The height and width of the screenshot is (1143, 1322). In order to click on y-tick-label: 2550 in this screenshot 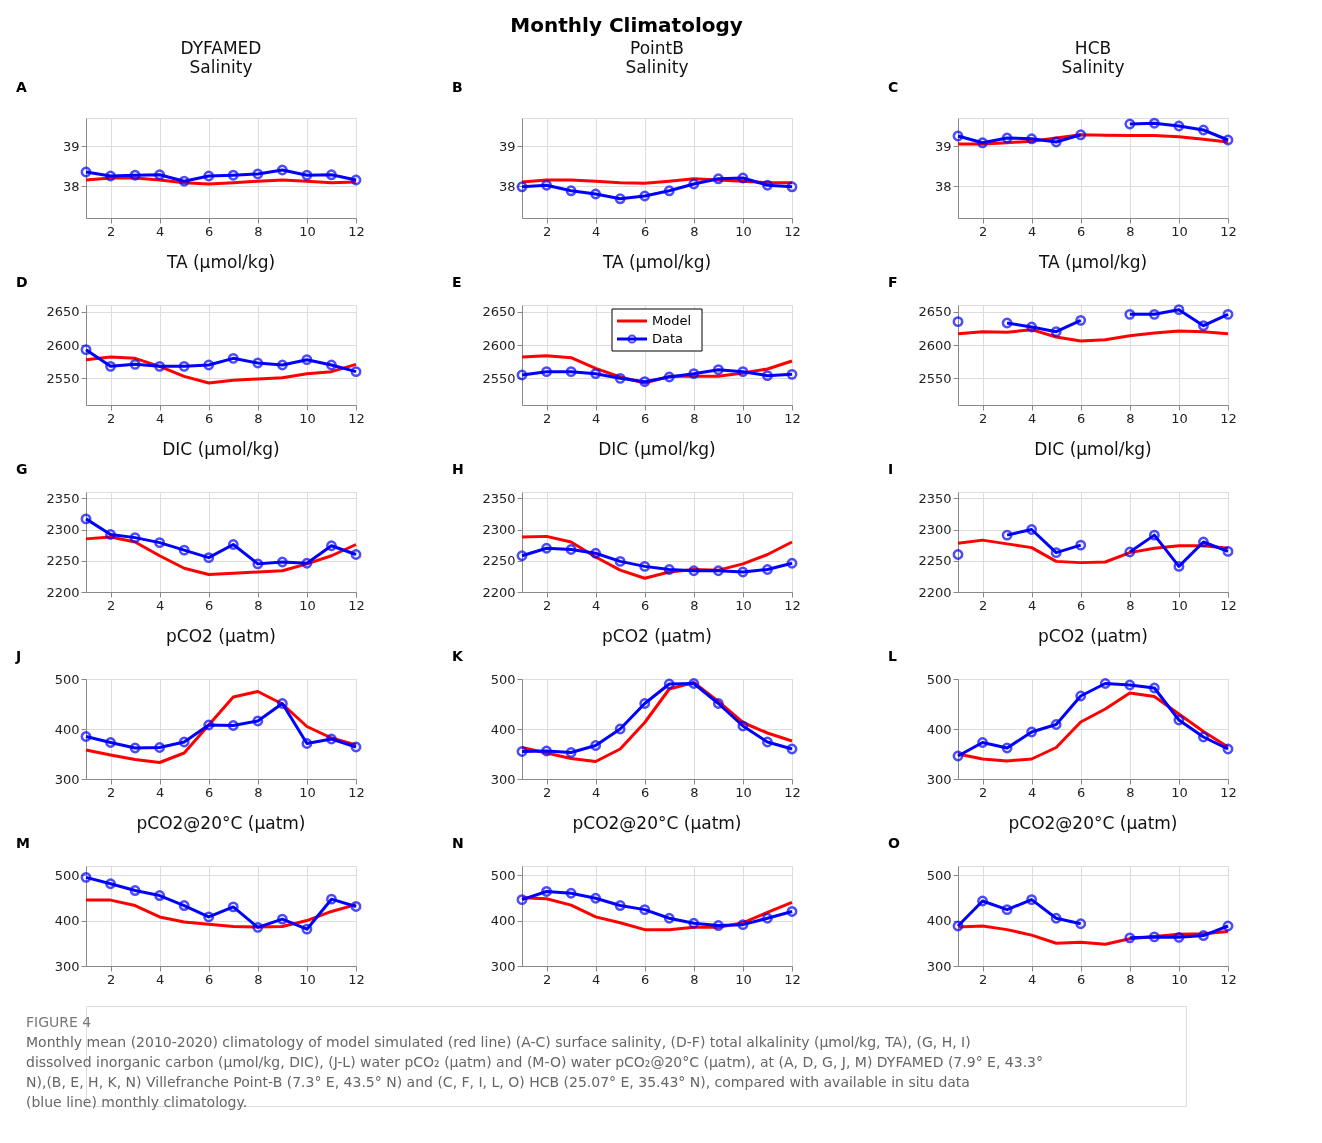, I will do `click(935, 378)`.